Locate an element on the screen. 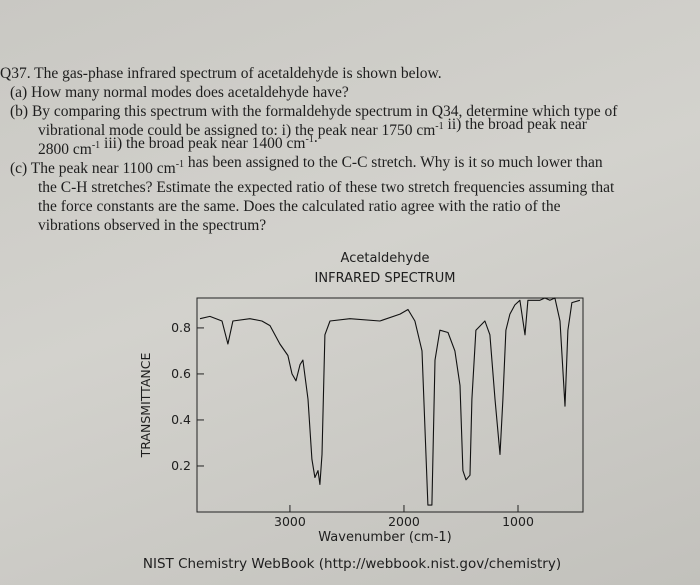 Image resolution: width=700 pixels, height=585 pixels. y-tick-label: 0.4 is located at coordinates (181, 419).